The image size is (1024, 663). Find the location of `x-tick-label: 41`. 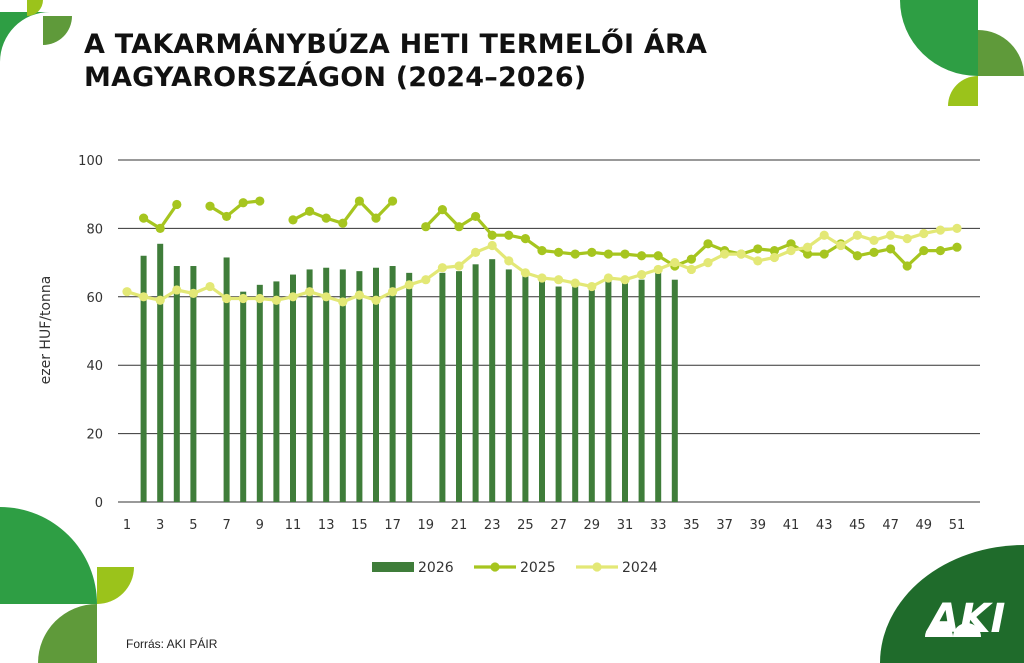

x-tick-label: 41 is located at coordinates (791, 525).